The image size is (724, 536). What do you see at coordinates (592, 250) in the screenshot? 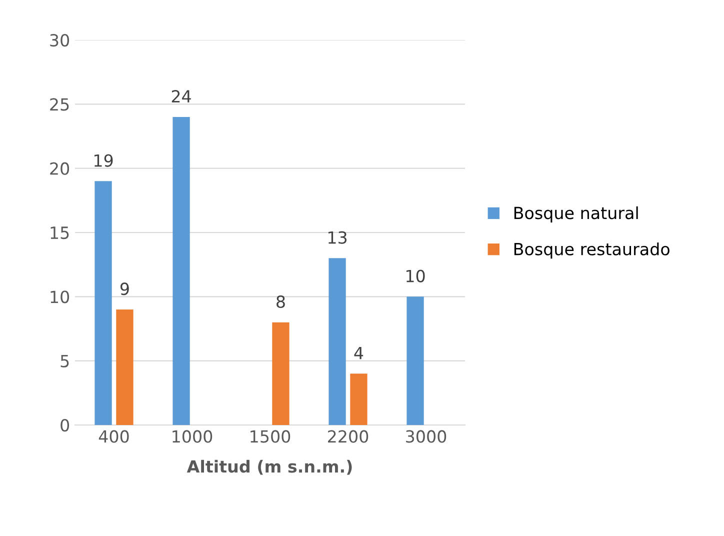
I see `legend-label: Bosque restaurado` at bounding box center [592, 250].